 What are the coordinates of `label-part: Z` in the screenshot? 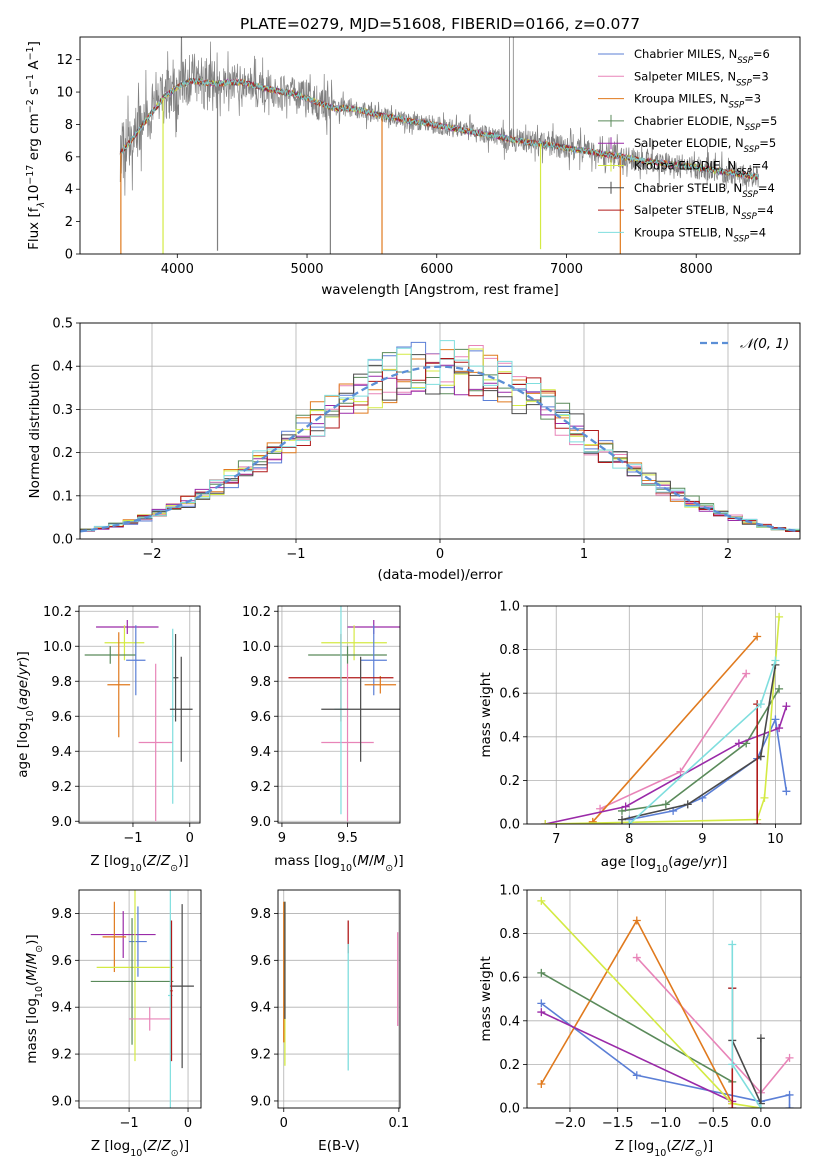 It's located at (165, 1146).